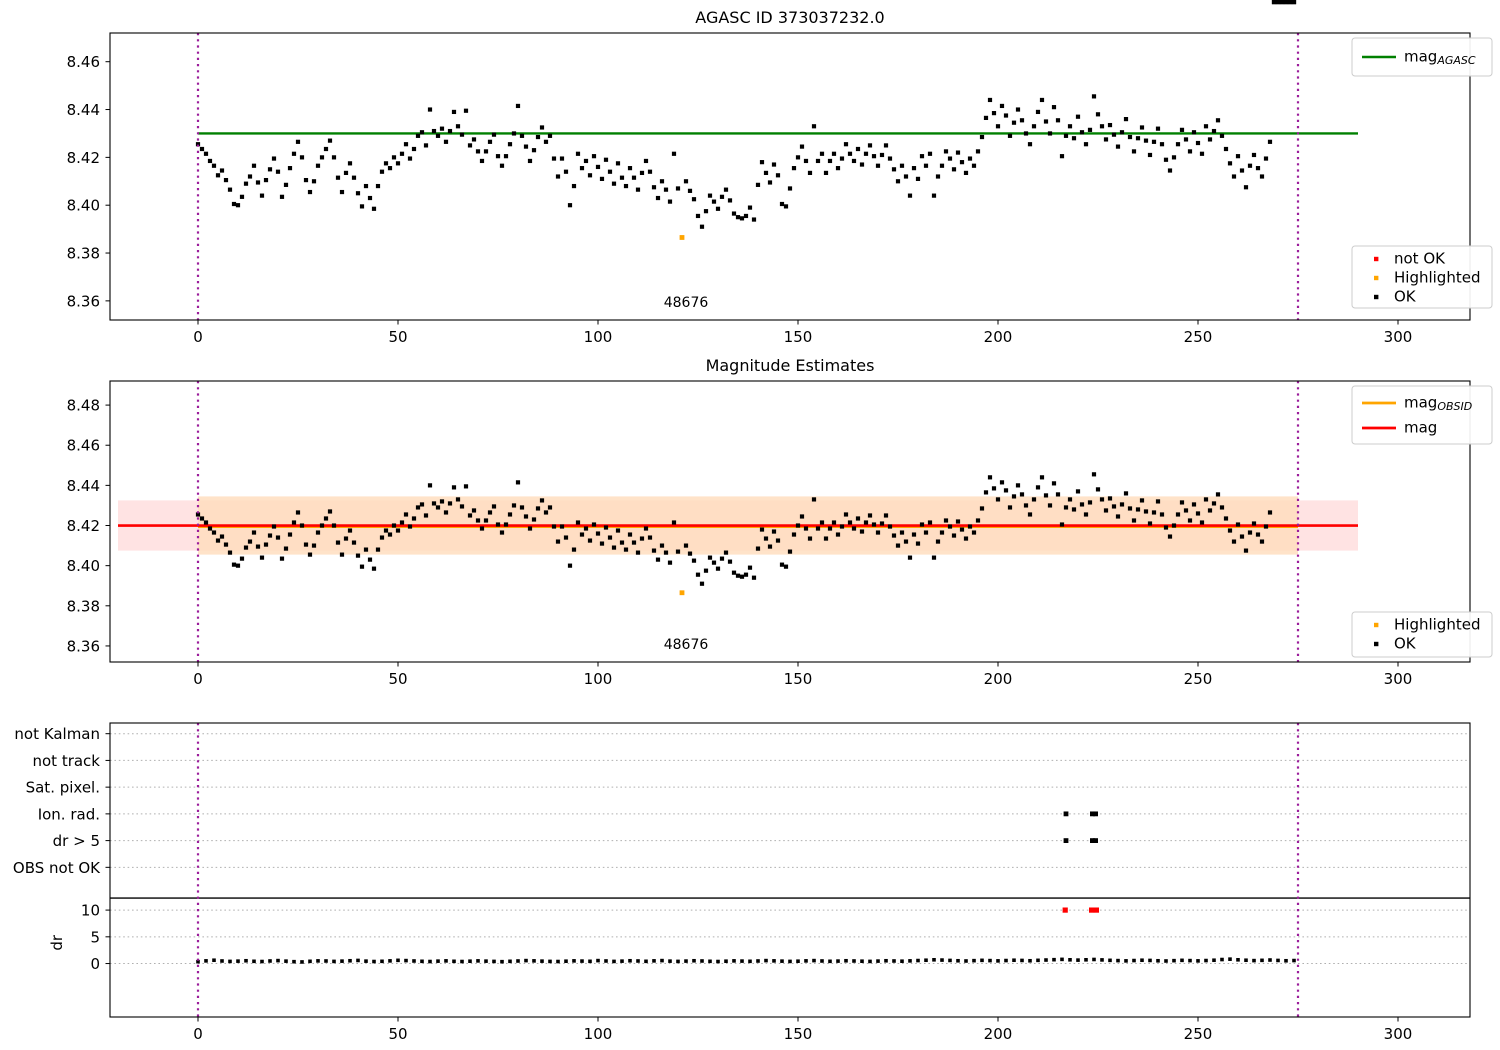 The width and height of the screenshot is (1500, 1050). What do you see at coordinates (1376, 297) in the screenshot?
I see `legend-swatch-ok` at bounding box center [1376, 297].